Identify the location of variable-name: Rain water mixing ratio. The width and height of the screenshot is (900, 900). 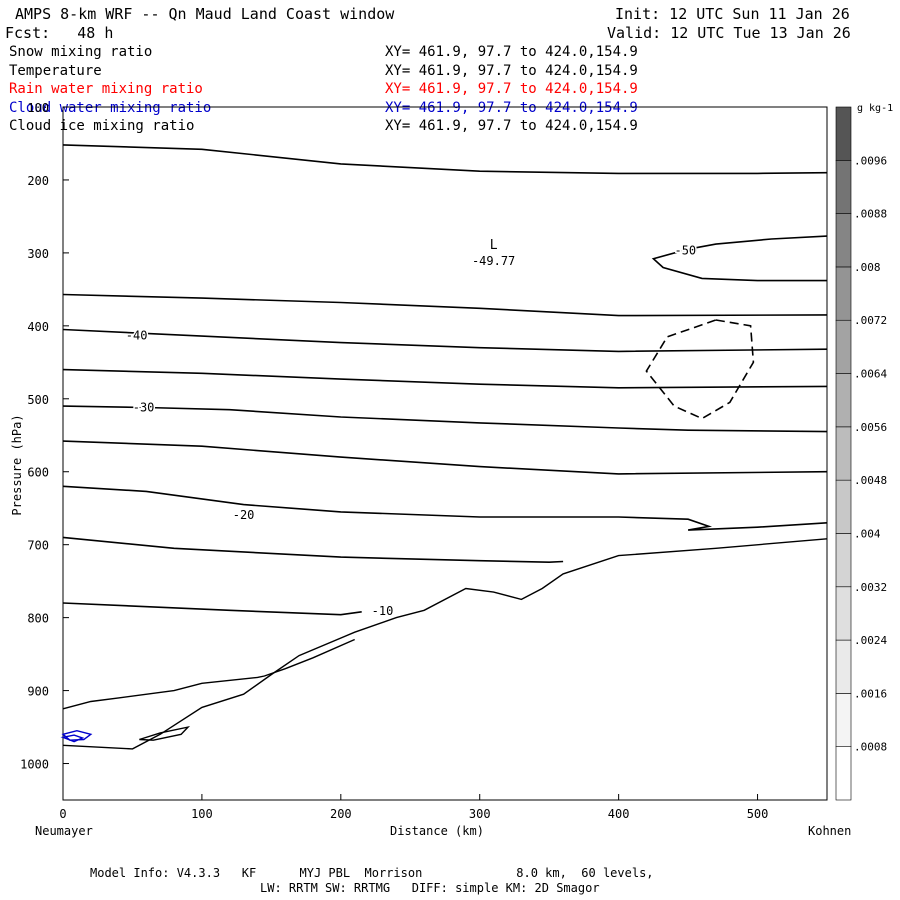
(106, 89).